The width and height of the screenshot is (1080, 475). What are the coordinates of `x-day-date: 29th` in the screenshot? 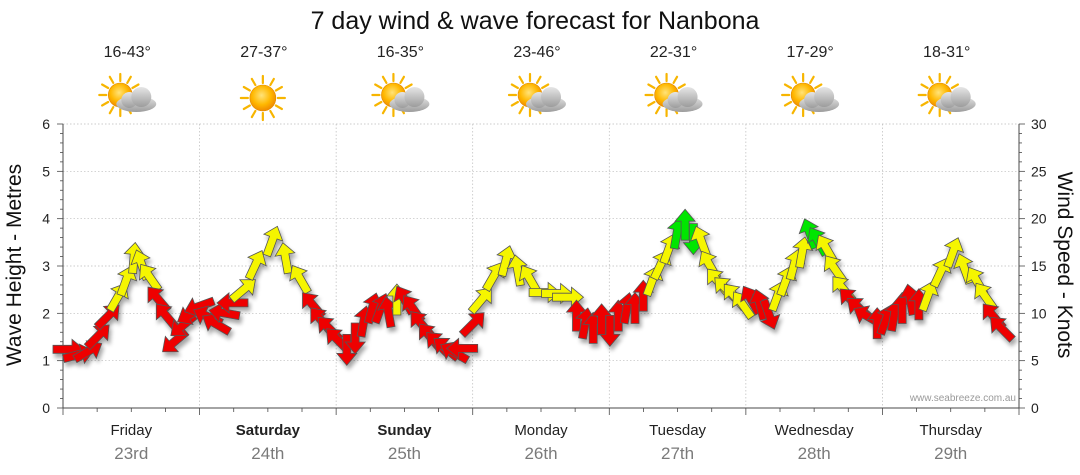 It's located at (950, 453).